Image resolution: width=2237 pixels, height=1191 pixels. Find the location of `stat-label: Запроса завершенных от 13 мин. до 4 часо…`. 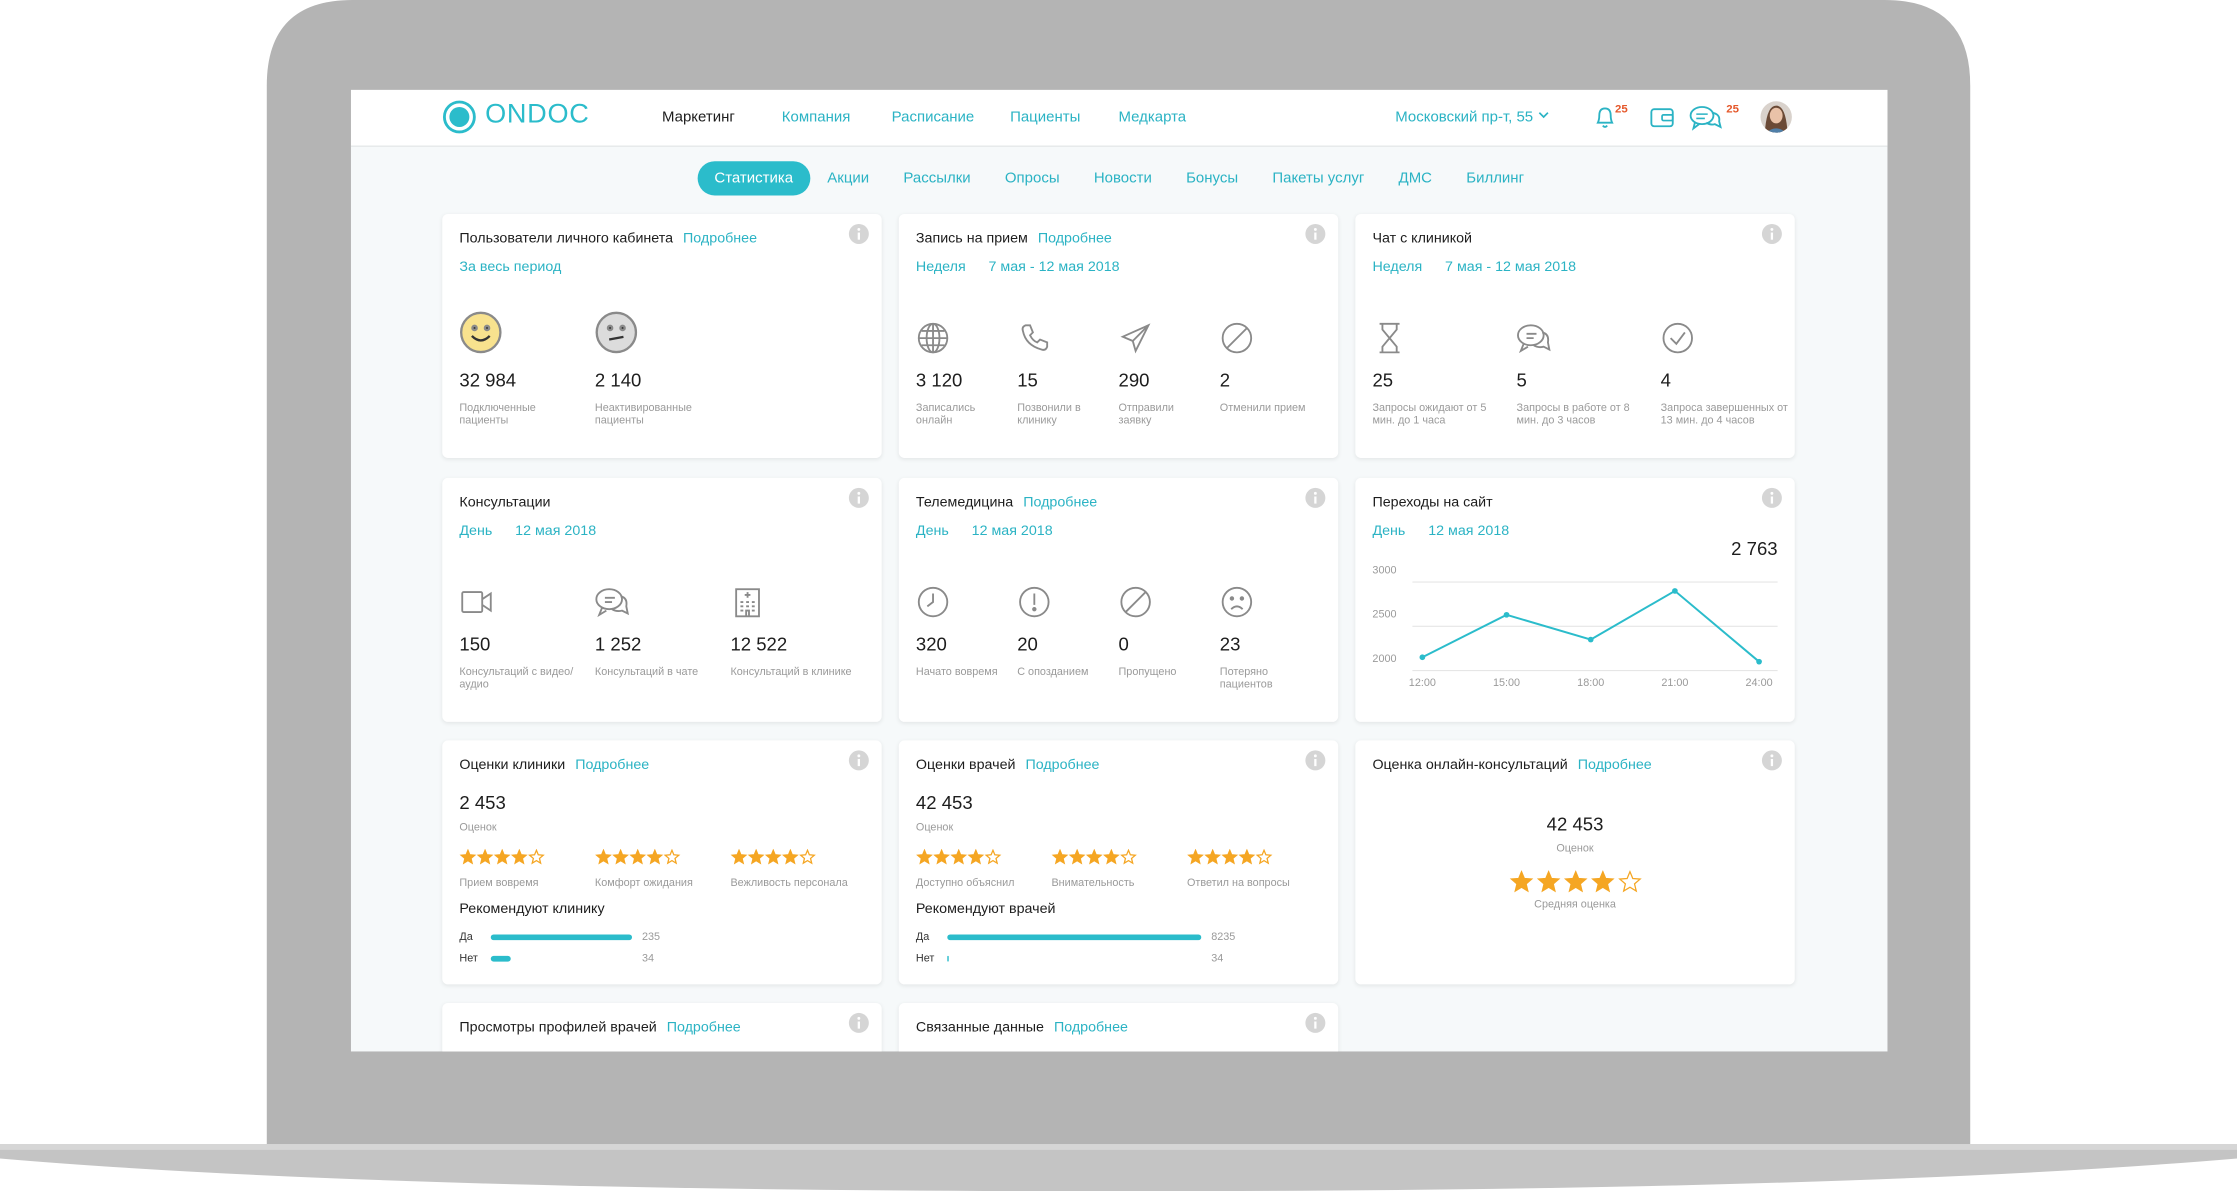

stat-label: Запроса завершенных от 13 мин. до 4 часо… is located at coordinates (1724, 413).